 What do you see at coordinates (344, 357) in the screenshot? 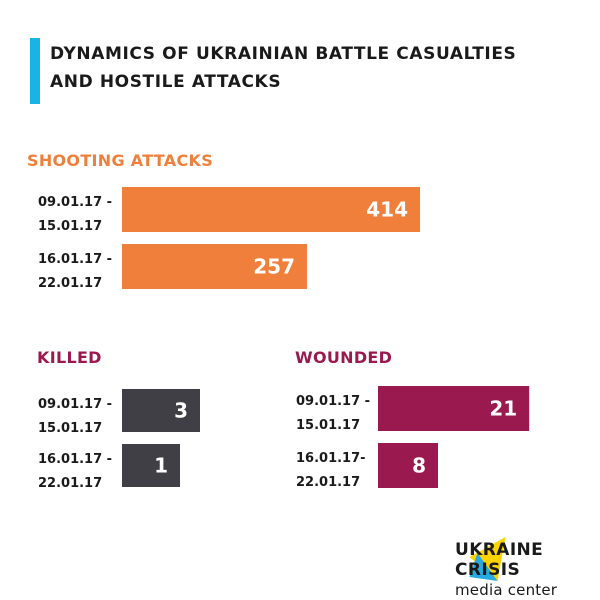
I see `wounded-title: WOUNDED` at bounding box center [344, 357].